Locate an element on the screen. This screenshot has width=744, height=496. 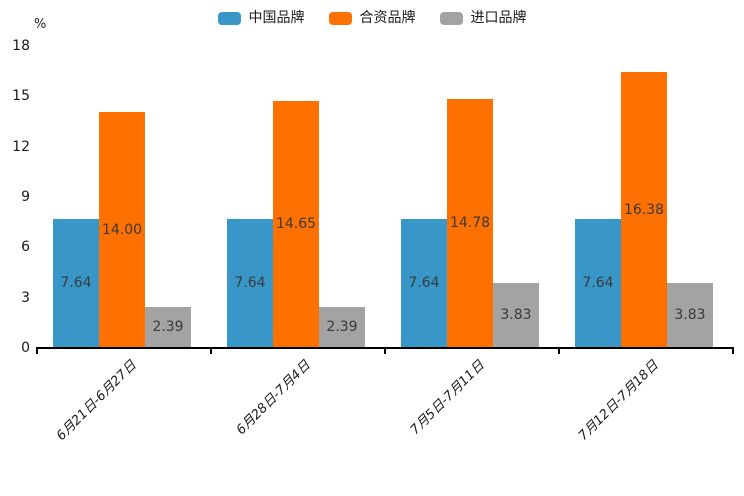
bar-value-label: 14.78 is located at coordinates (470, 223).